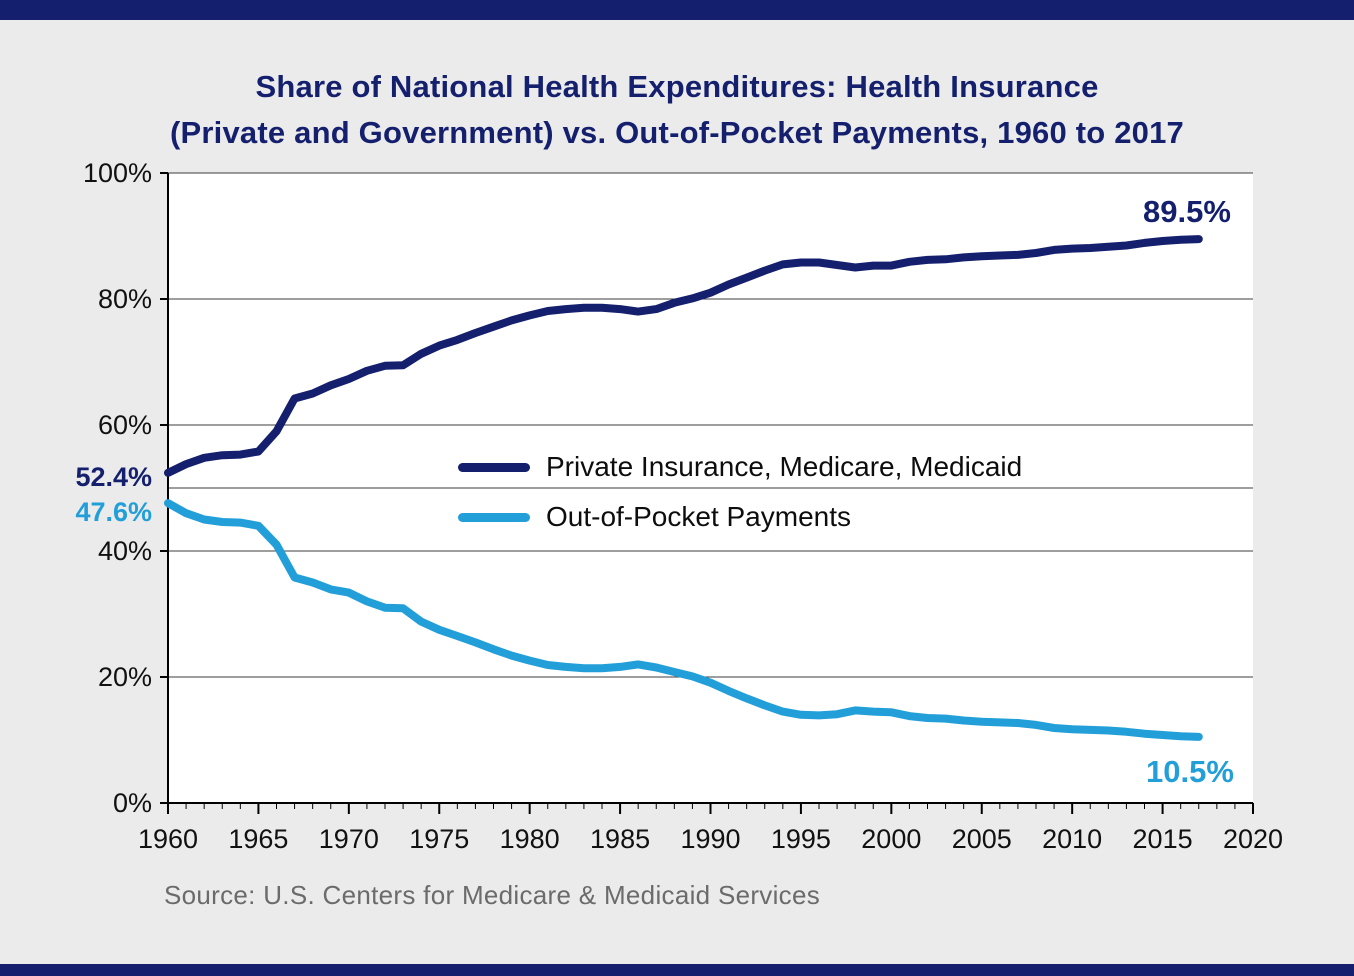 The image size is (1354, 976). Describe the element at coordinates (439, 839) in the screenshot. I see `x-tick-label: 1975` at that location.